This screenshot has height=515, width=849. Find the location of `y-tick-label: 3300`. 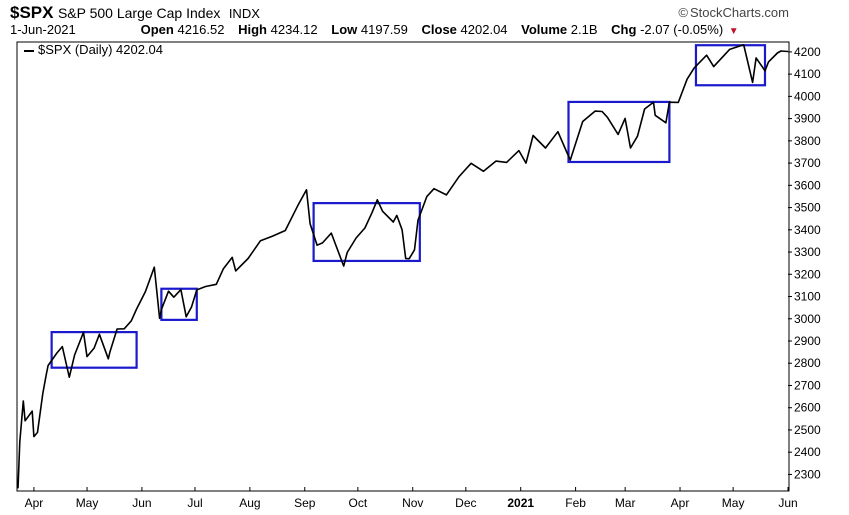

y-tick-label: 3300 is located at coordinates (807, 252).